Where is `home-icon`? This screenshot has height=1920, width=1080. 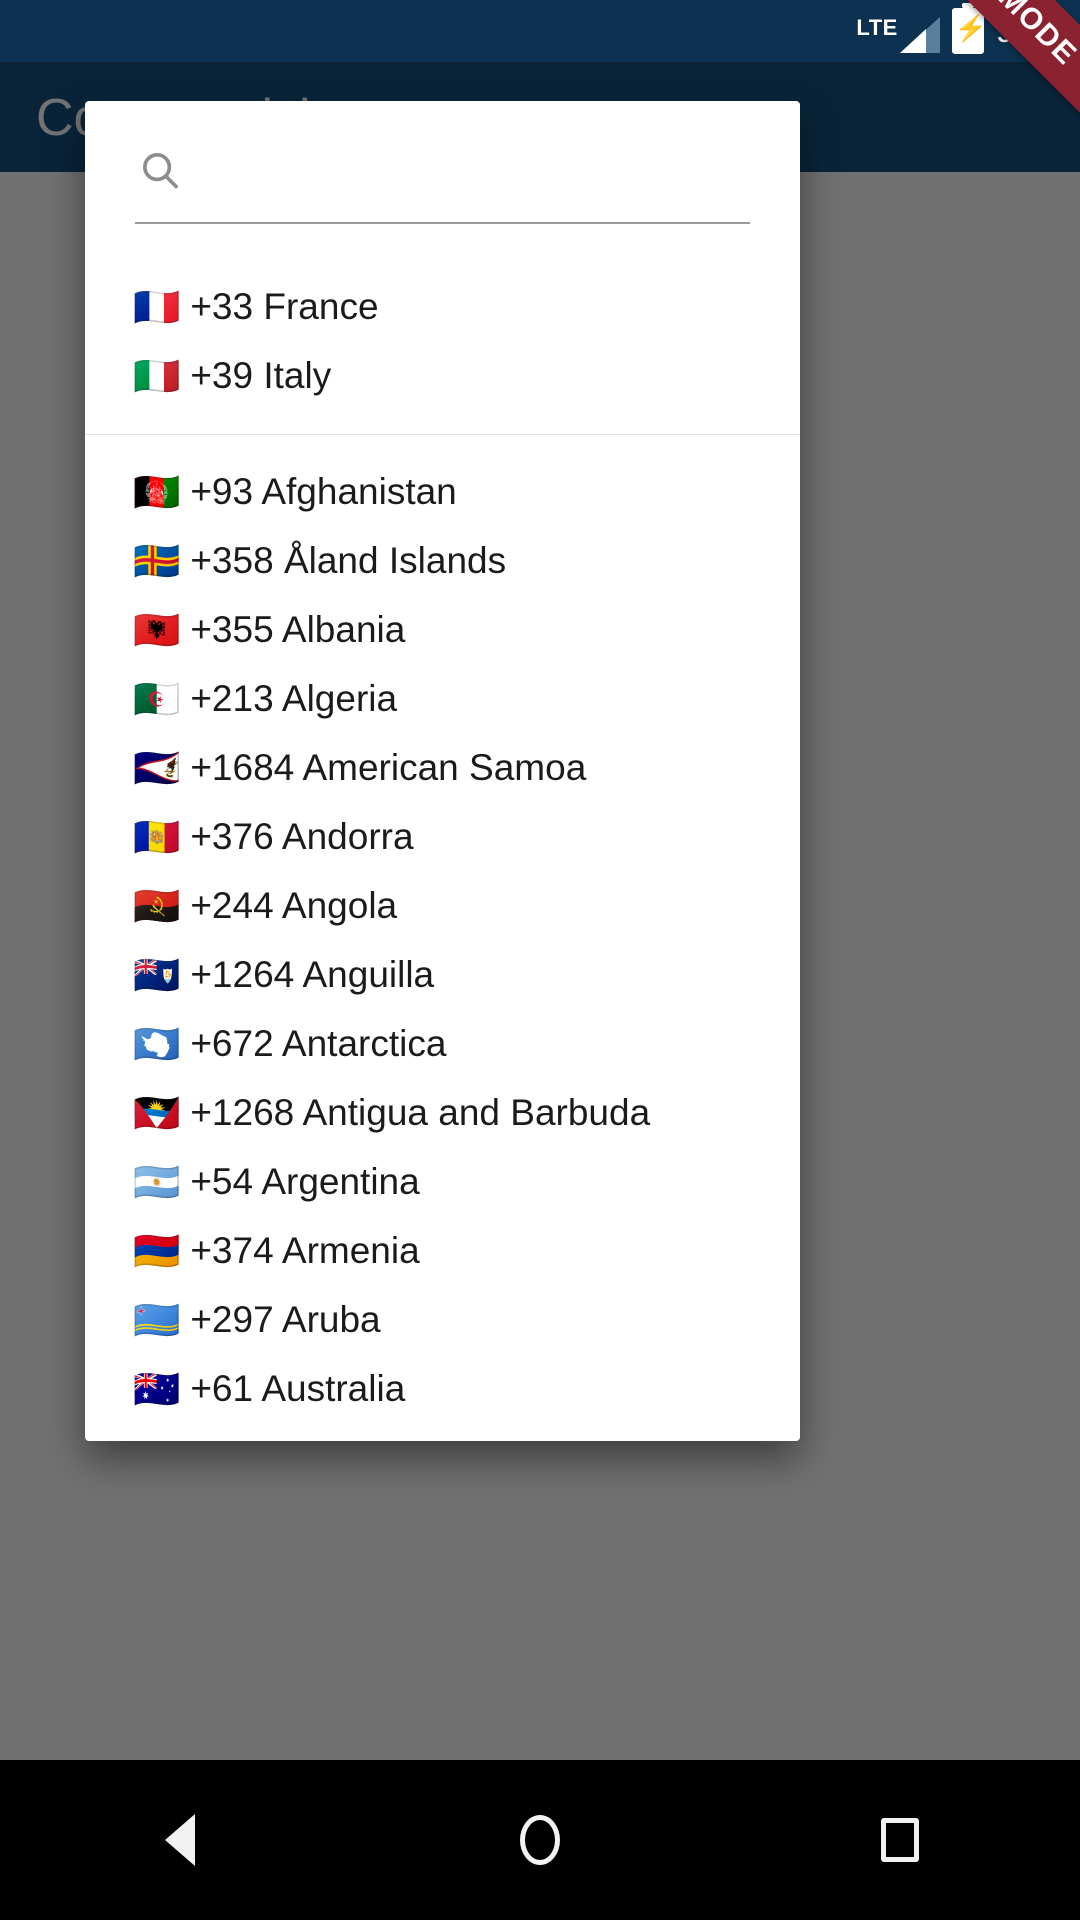 home-icon is located at coordinates (540, 1840).